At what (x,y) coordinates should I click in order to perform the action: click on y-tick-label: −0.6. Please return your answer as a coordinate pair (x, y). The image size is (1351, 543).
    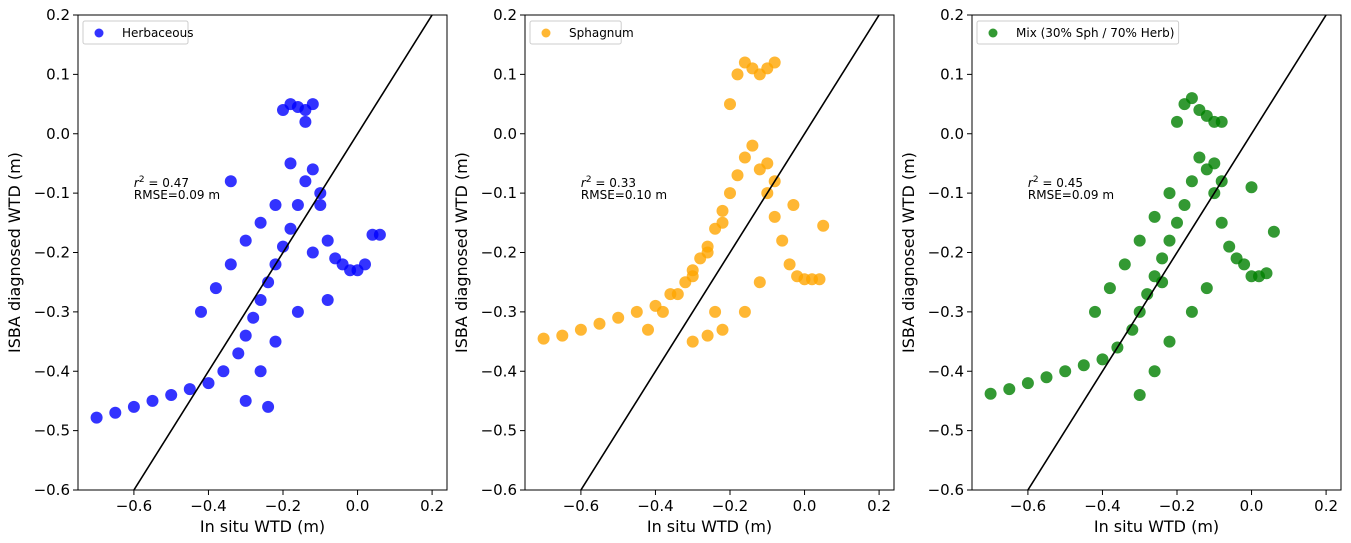
    Looking at the image, I should click on (499, 490).